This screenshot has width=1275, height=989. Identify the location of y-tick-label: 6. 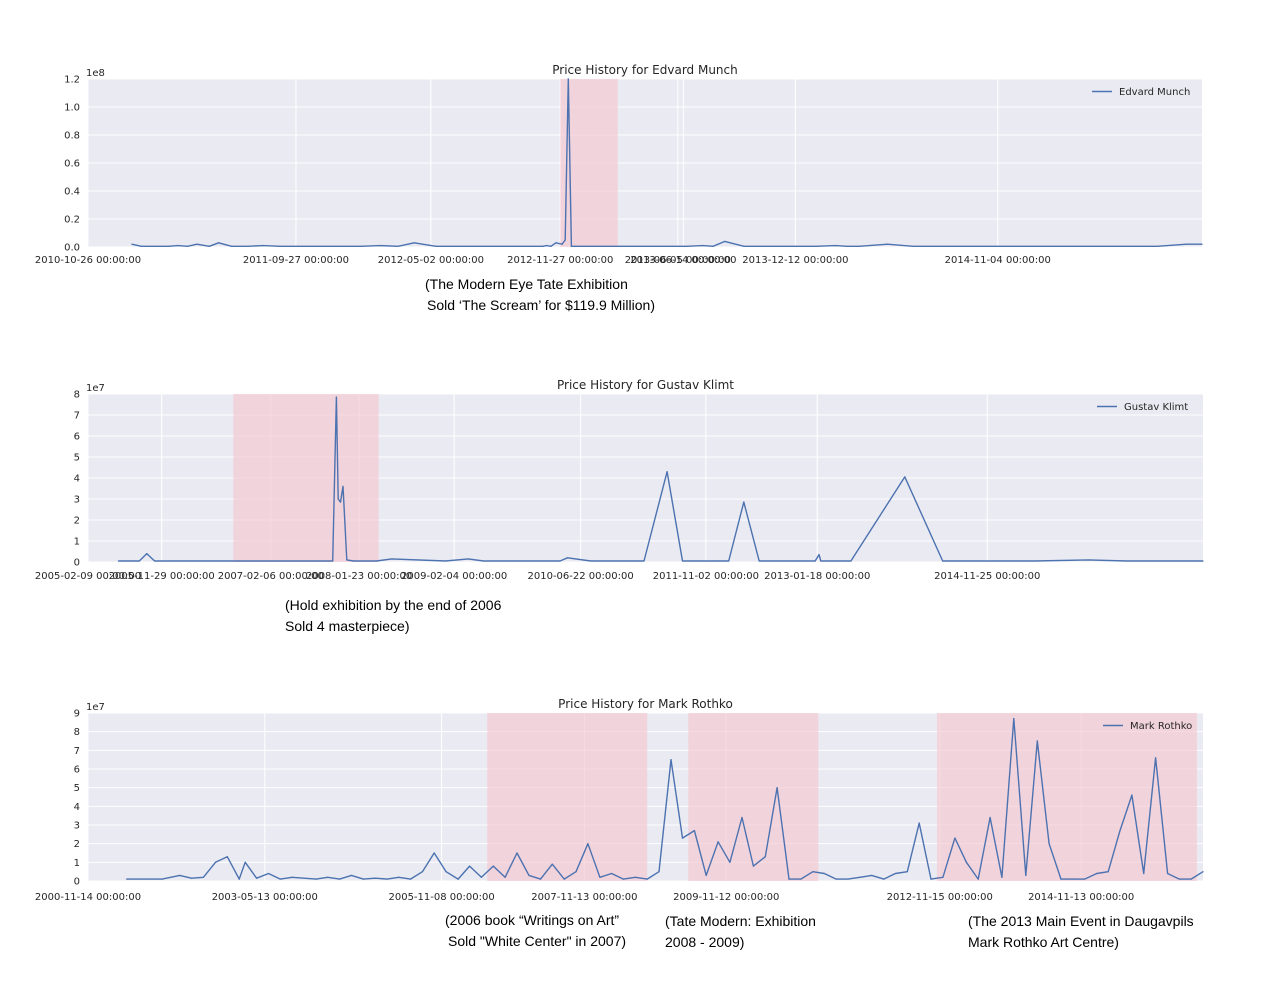
(77, 437).